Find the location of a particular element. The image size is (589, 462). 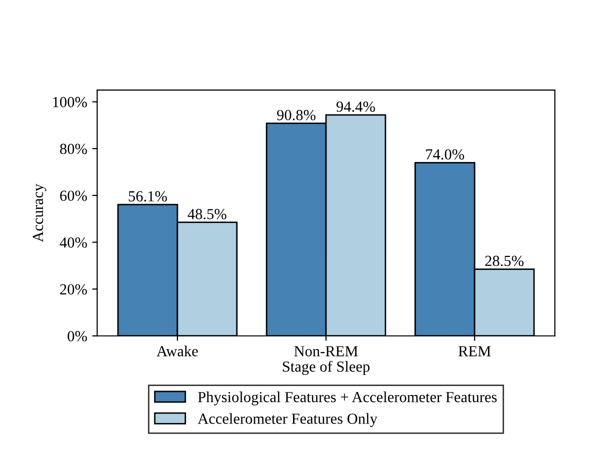

data-label: 90.8% is located at coordinates (296, 115).